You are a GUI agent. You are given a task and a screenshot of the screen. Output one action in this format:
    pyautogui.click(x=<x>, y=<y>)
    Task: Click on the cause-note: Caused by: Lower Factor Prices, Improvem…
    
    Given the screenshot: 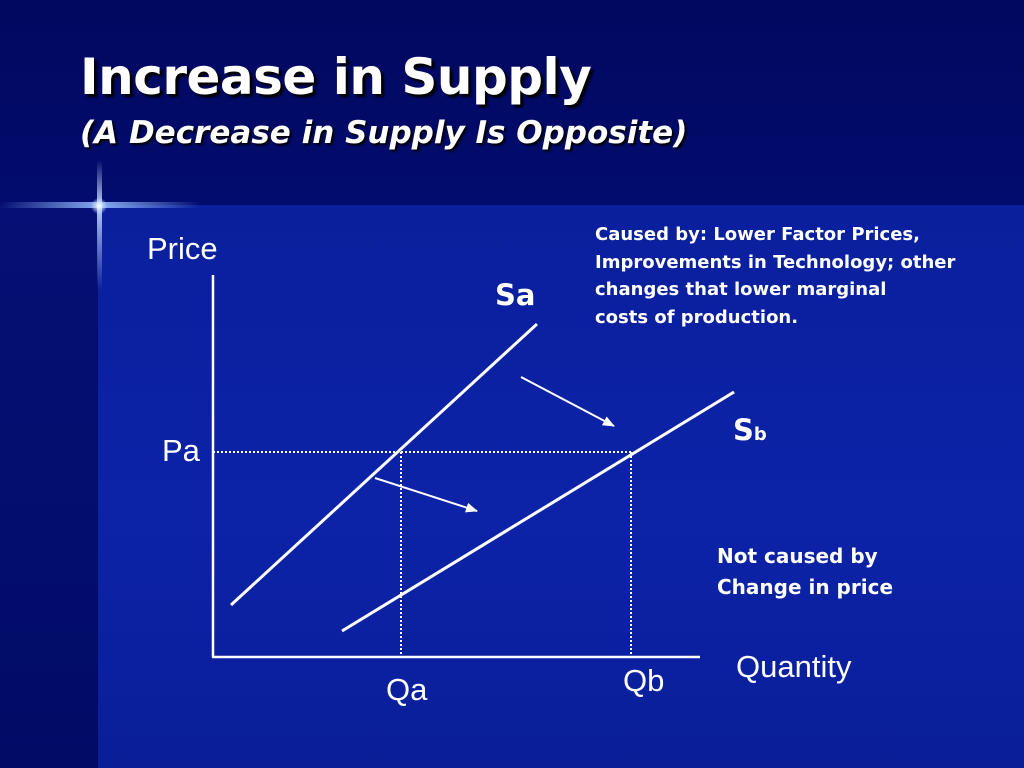 What is the action you would take?
    pyautogui.click(x=807, y=276)
    